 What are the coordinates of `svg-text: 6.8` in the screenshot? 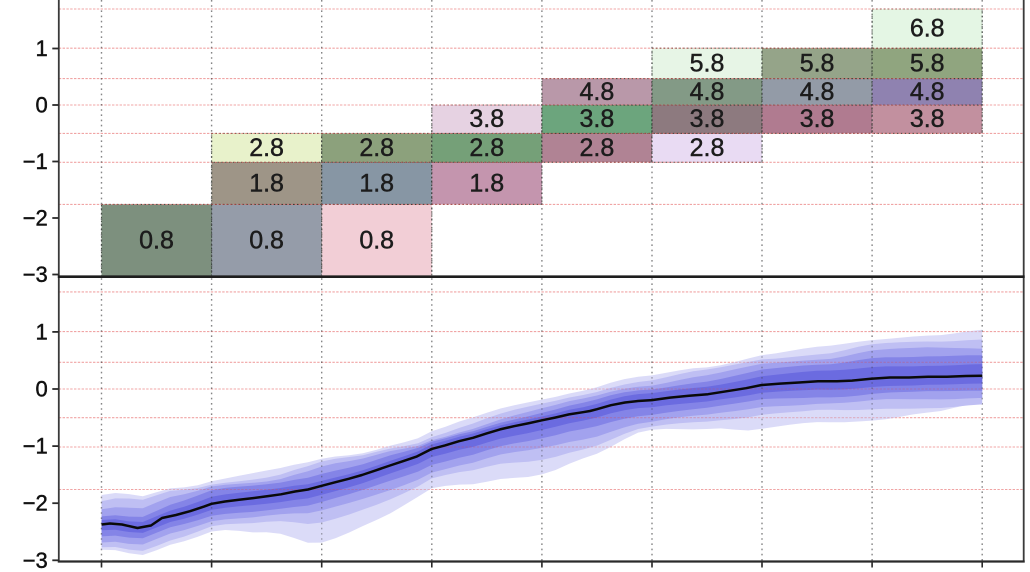 It's located at (927, 29).